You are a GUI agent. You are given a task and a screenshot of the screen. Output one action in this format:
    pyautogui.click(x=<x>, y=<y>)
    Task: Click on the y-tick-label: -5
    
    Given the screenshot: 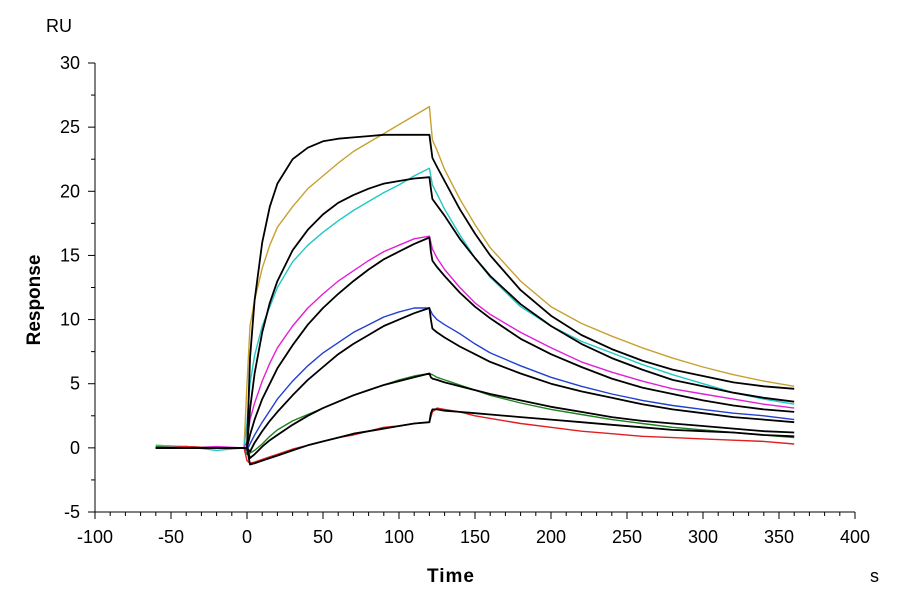 What is the action you would take?
    pyautogui.click(x=72, y=512)
    